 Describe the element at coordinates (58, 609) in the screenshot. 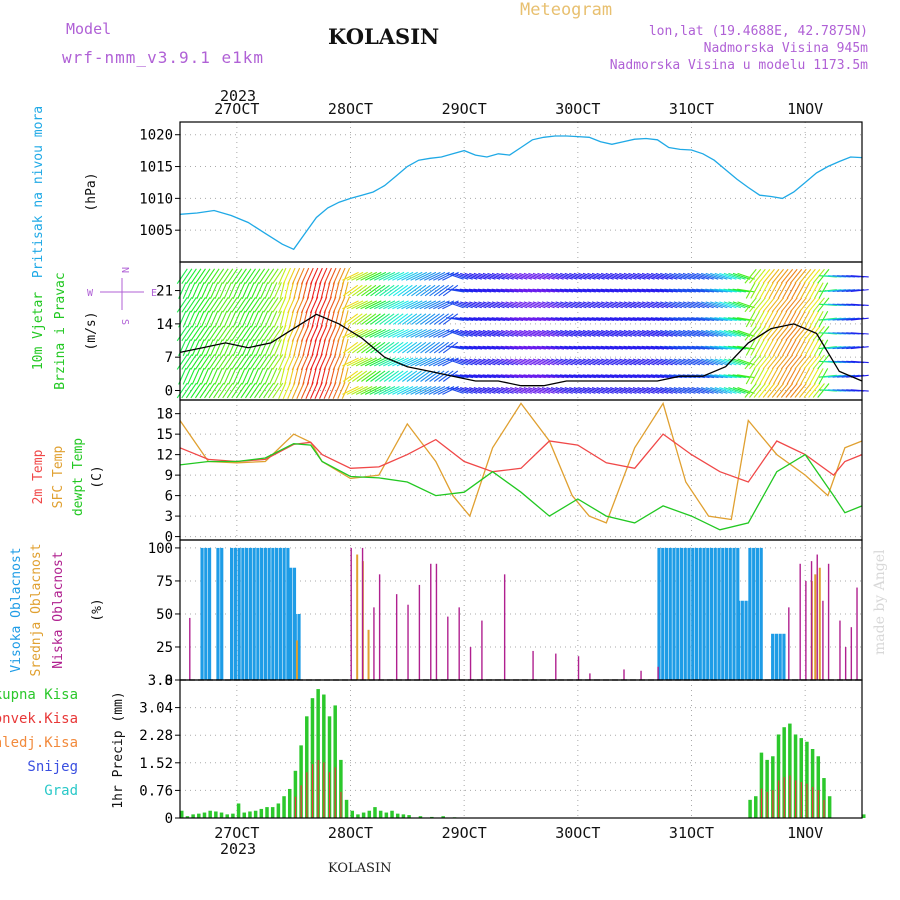

I see `cloud-ylabel-low: Niska Oblacnost` at that location.